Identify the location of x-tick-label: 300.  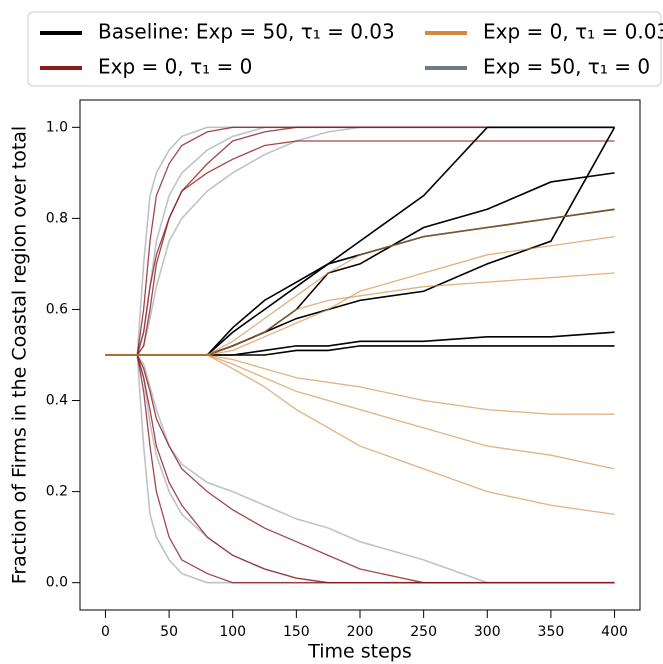
(487, 632).